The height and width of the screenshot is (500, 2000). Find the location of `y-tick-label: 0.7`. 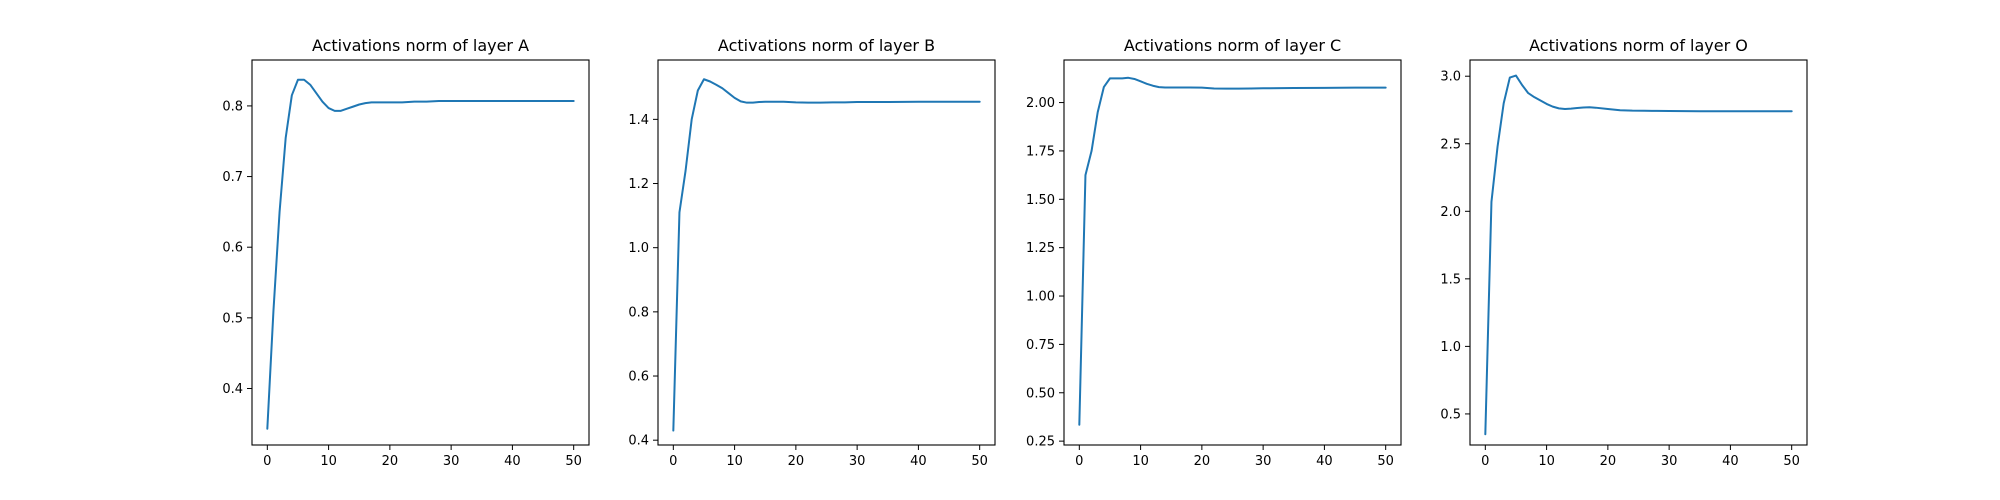

y-tick-label: 0.7 is located at coordinates (232, 177).